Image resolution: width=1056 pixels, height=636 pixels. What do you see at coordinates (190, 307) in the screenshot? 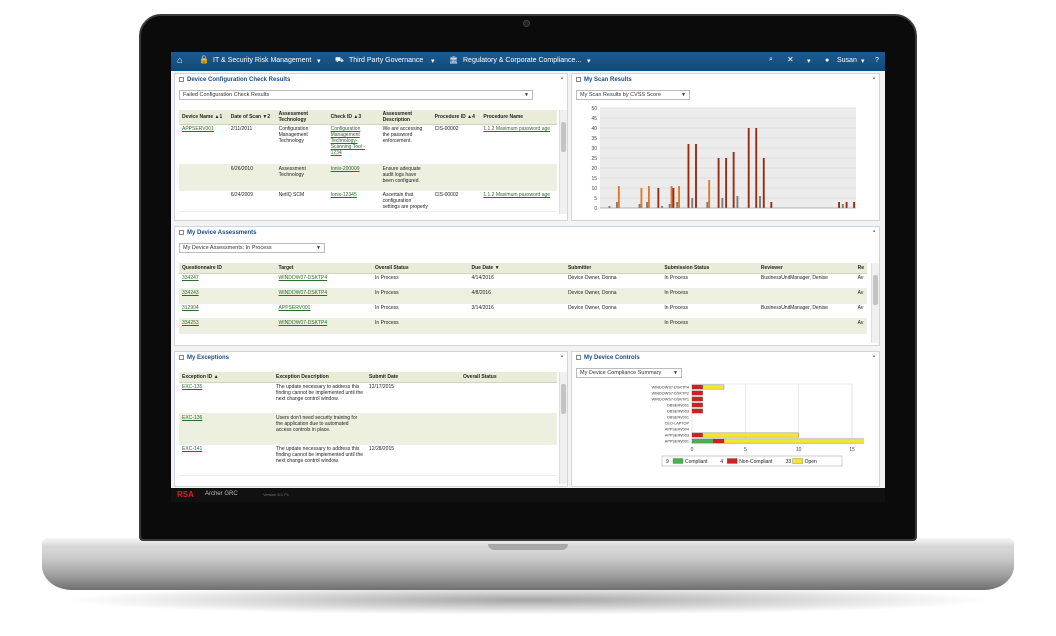
I see `questionnaire-link: 312904` at bounding box center [190, 307].